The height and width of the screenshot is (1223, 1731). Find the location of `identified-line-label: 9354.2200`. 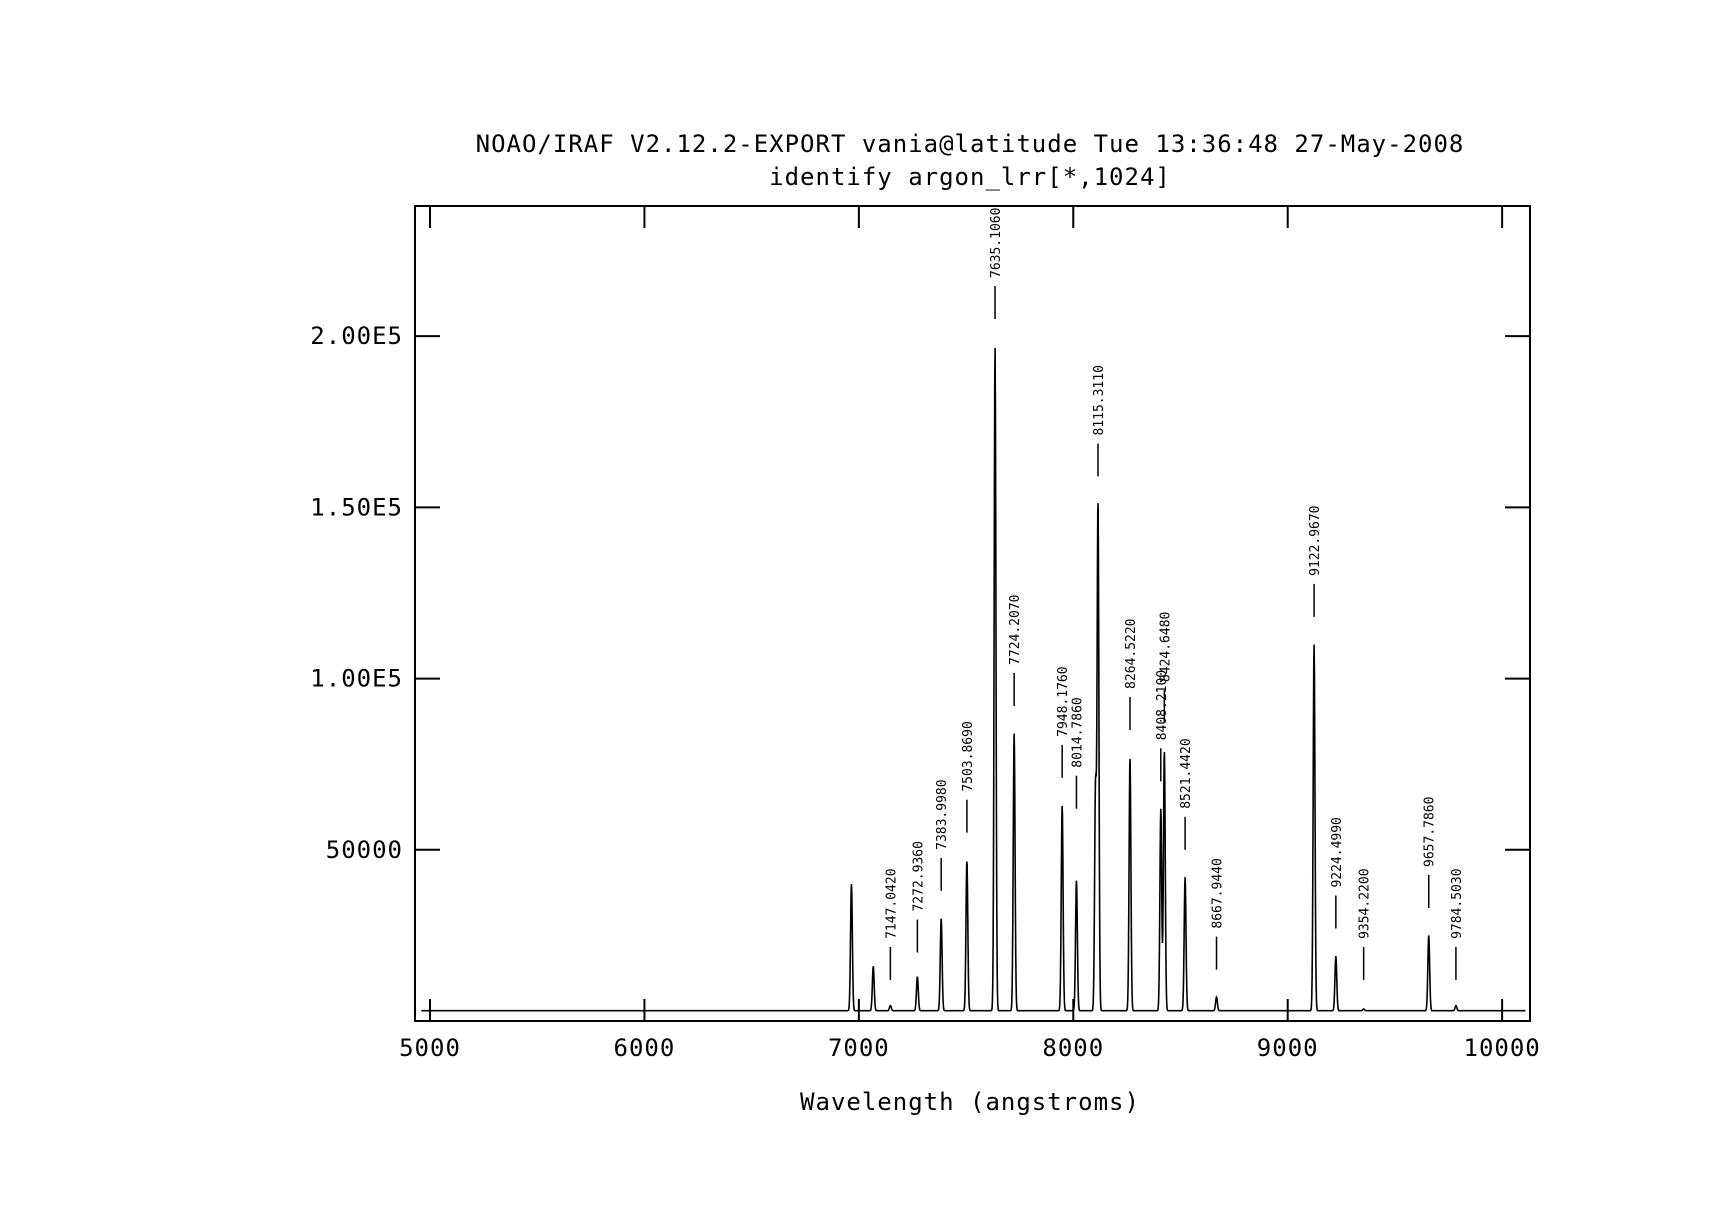

identified-line-label: 9354.2200 is located at coordinates (1365, 903).